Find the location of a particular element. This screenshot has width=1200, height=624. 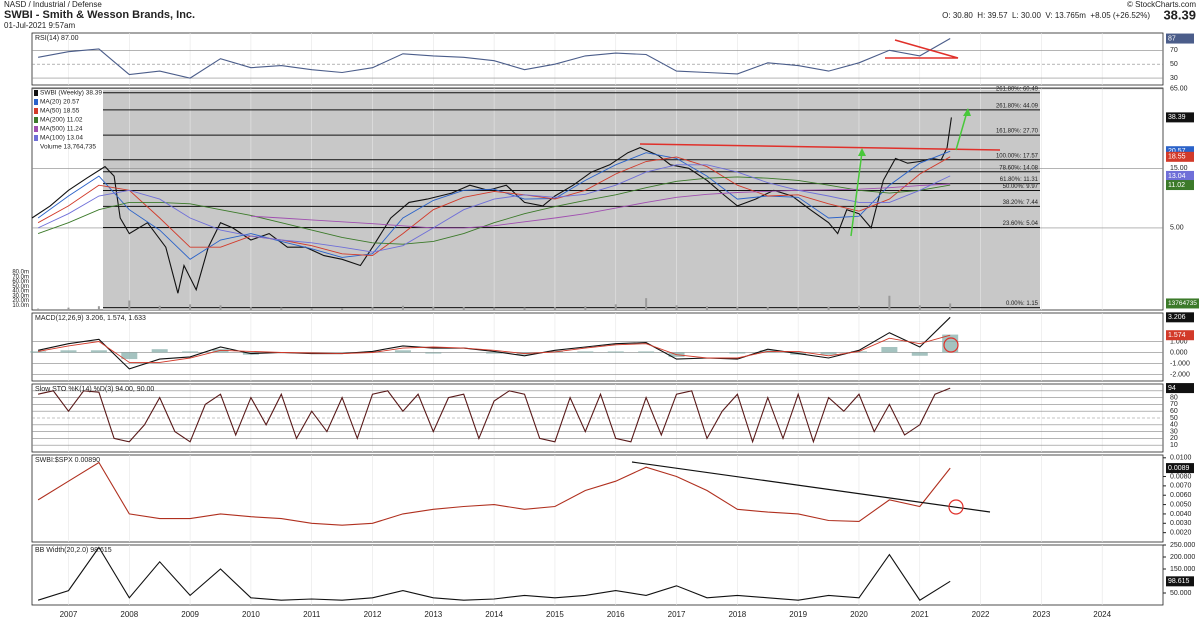

datetime: 01-Jul-2021 9:57am is located at coordinates (39, 25).